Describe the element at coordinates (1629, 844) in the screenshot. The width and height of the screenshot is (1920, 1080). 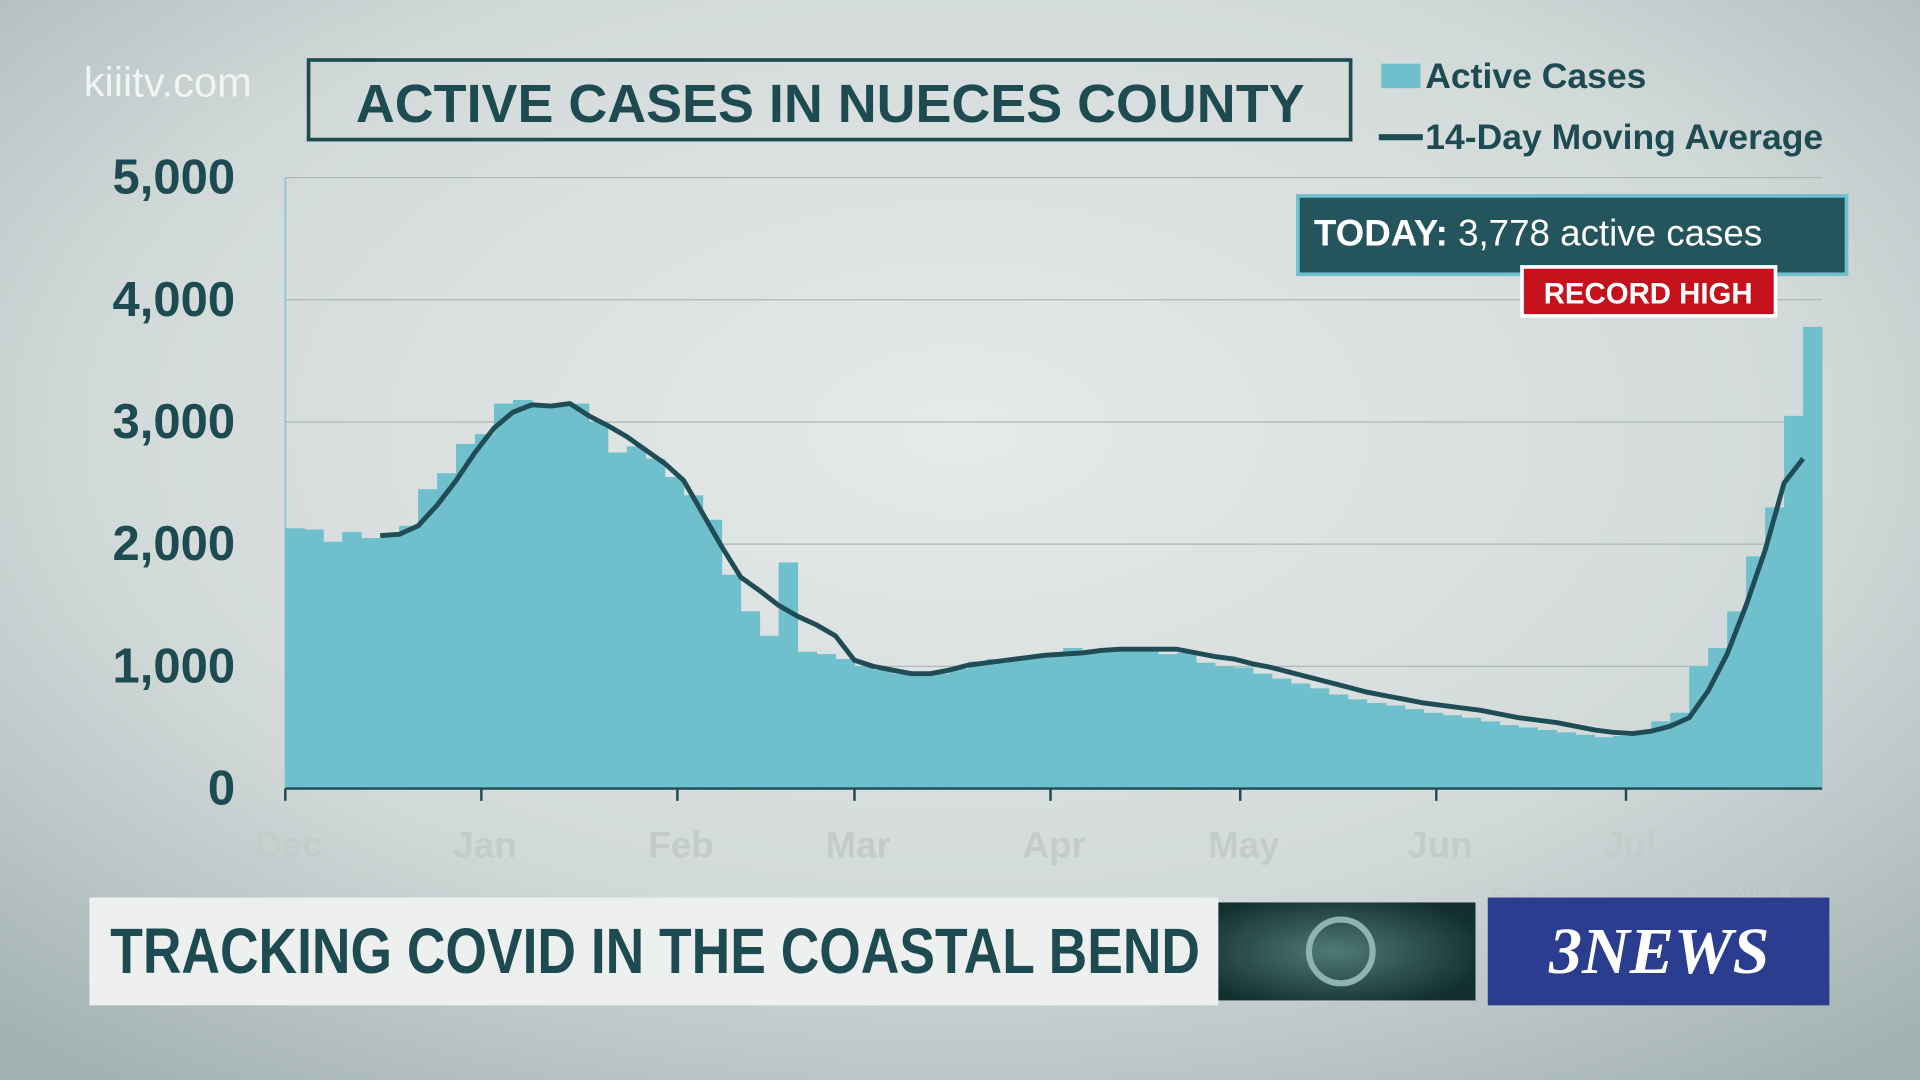
I see `x-tick-label: Jul` at that location.